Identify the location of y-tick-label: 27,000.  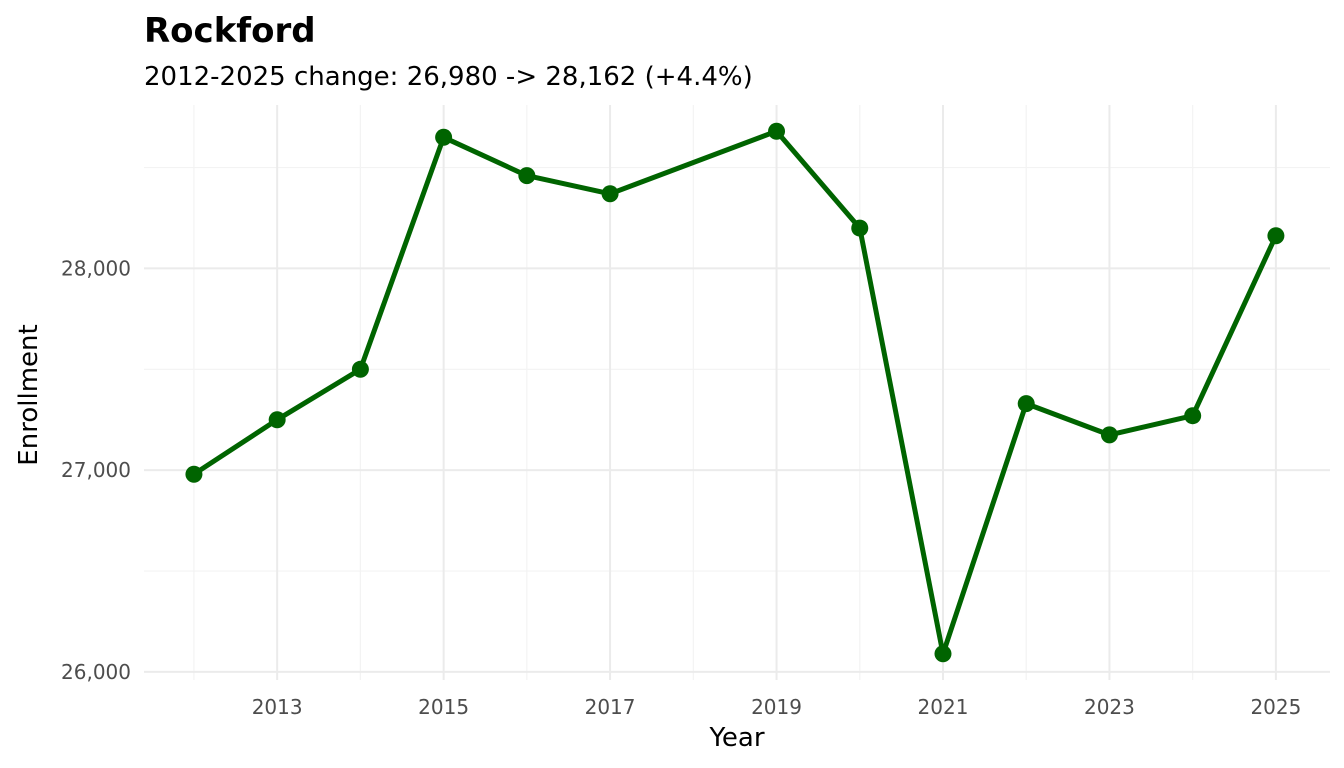
(96, 470).